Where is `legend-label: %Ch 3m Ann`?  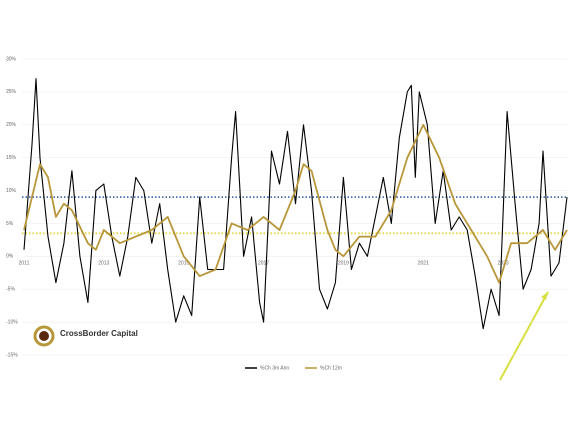
legend-label: %Ch 3m Ann is located at coordinates (274, 368).